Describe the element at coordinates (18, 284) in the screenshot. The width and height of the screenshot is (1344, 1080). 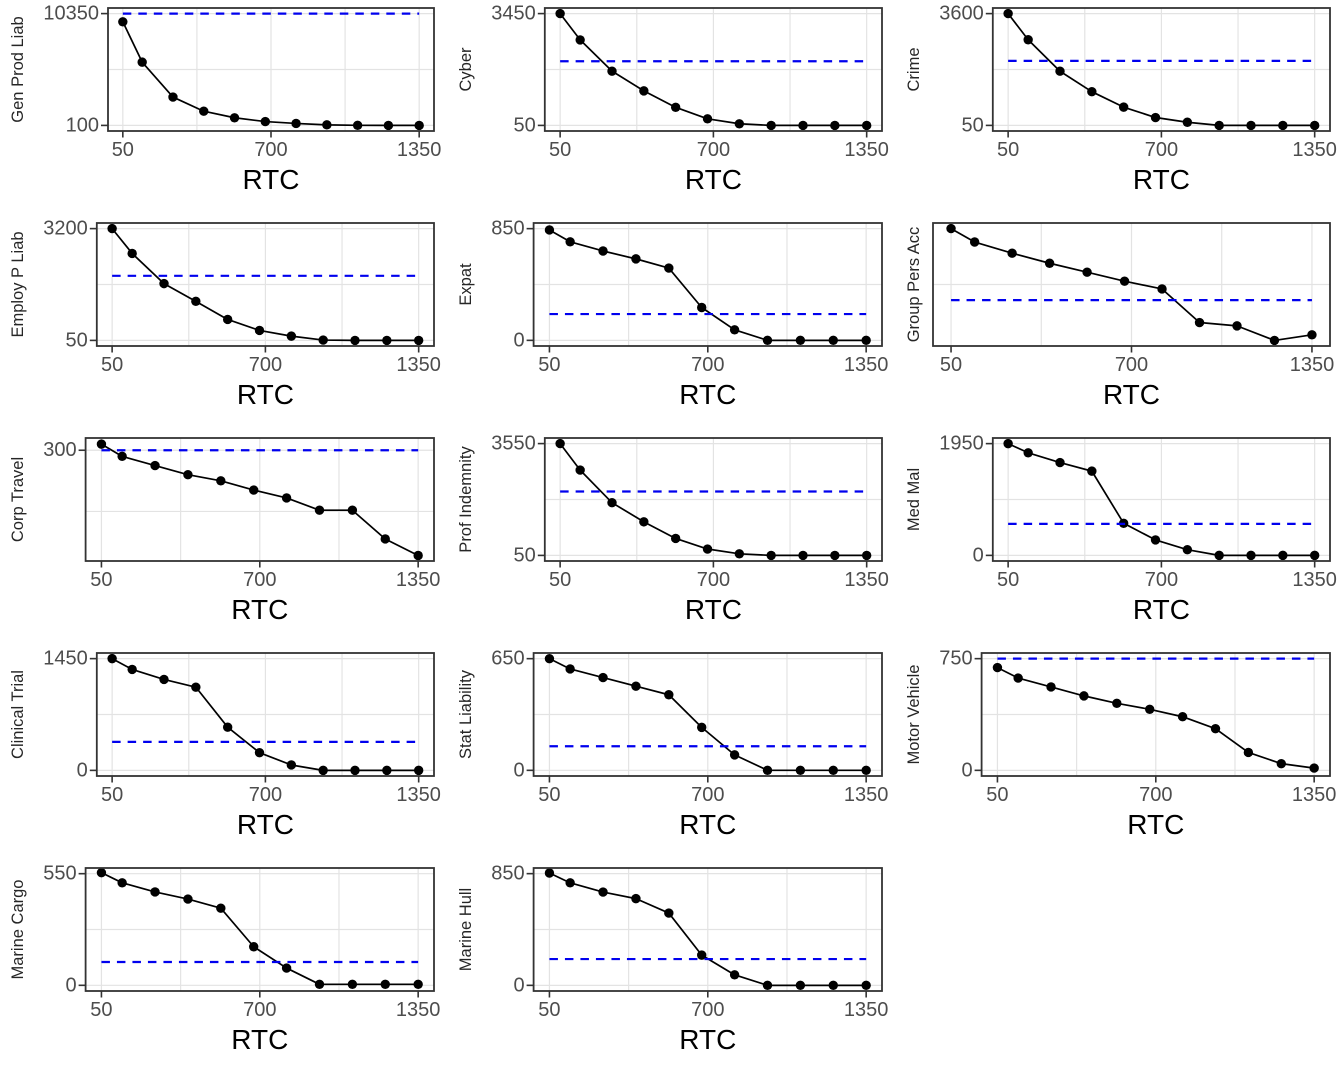
I see `y-axis-title: Employ P Liab` at that location.